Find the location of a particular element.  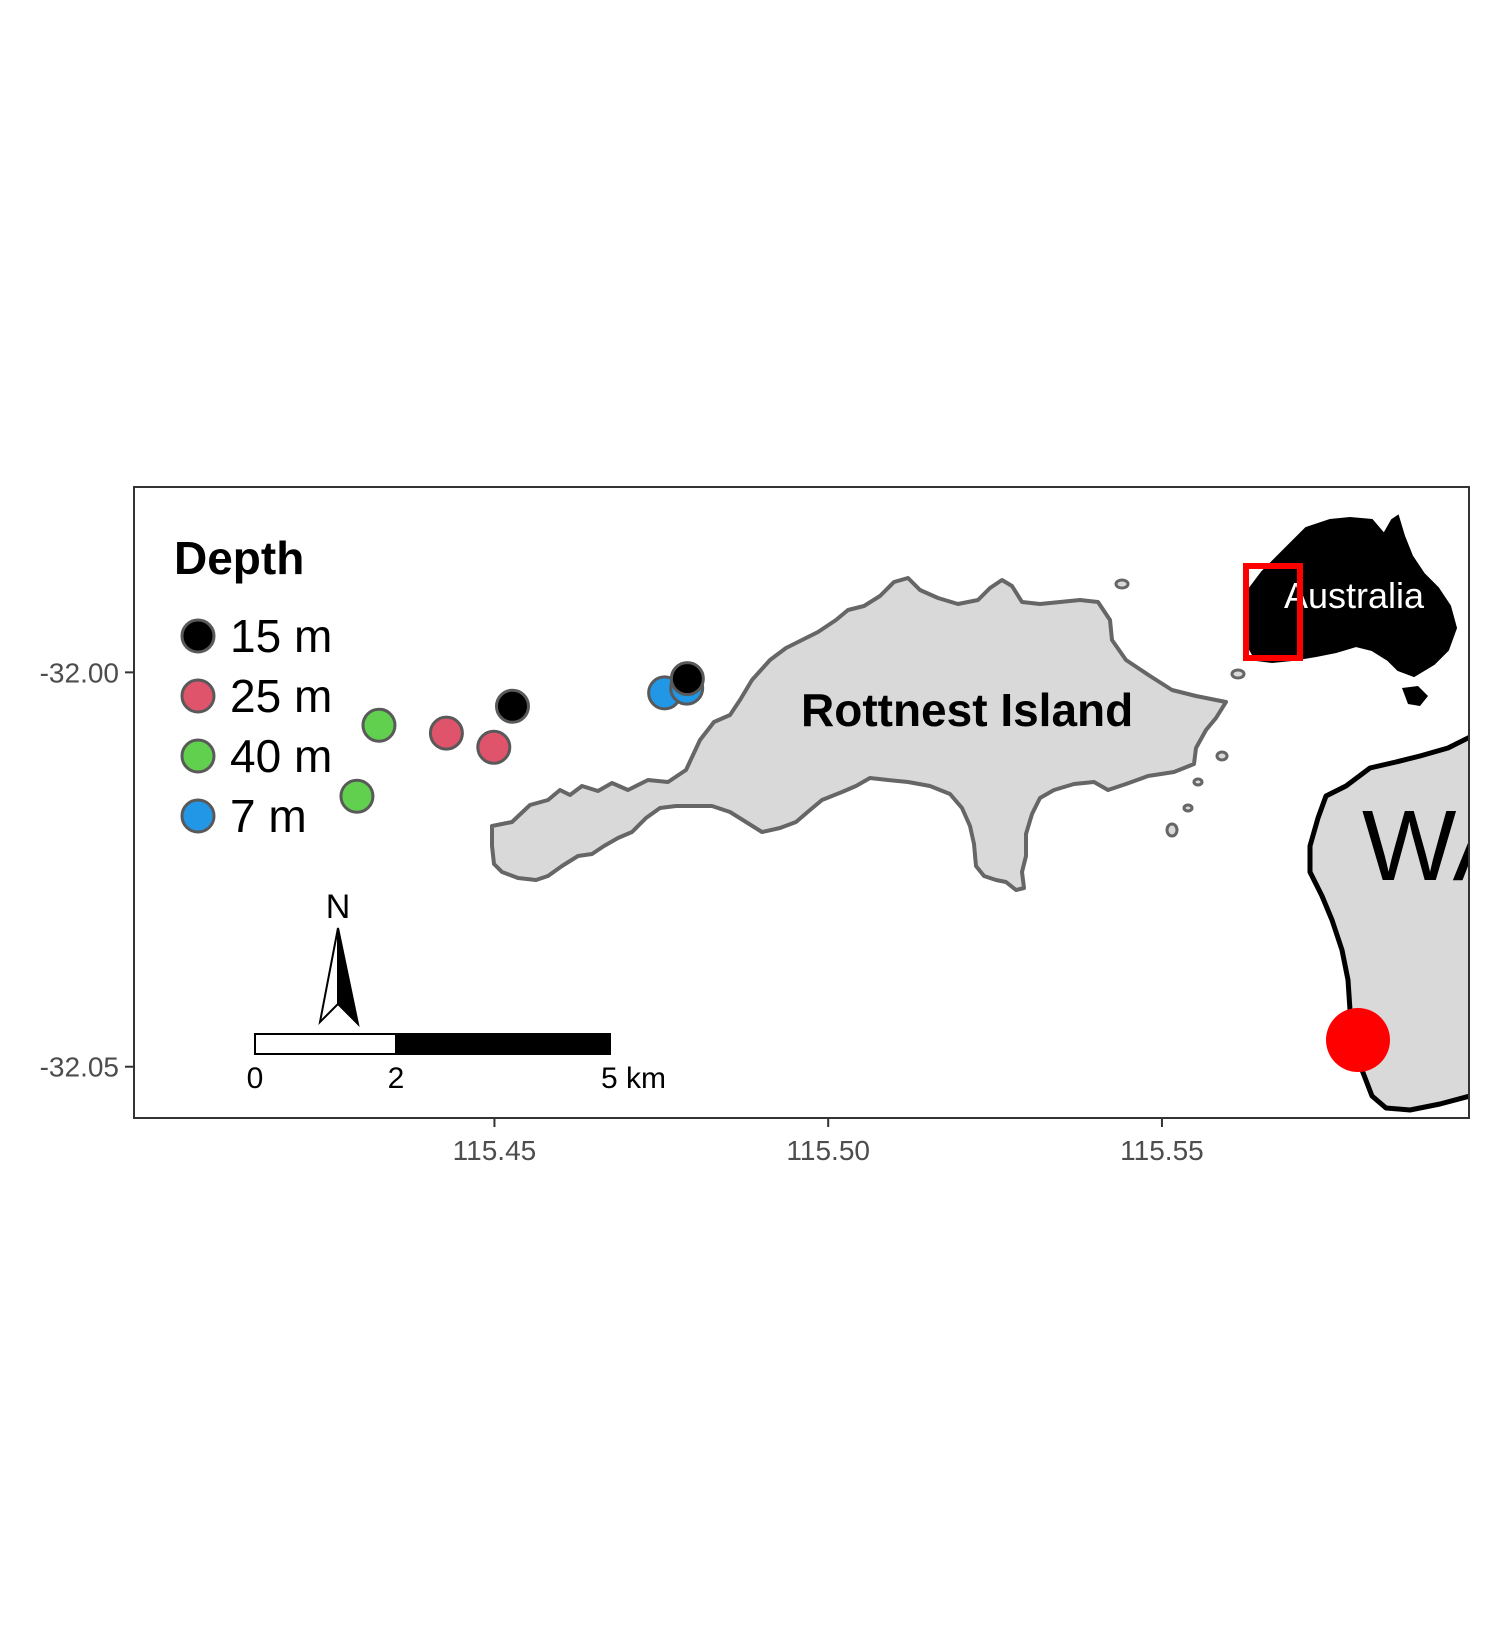

legend-title: Depth is located at coordinates (239, 558).